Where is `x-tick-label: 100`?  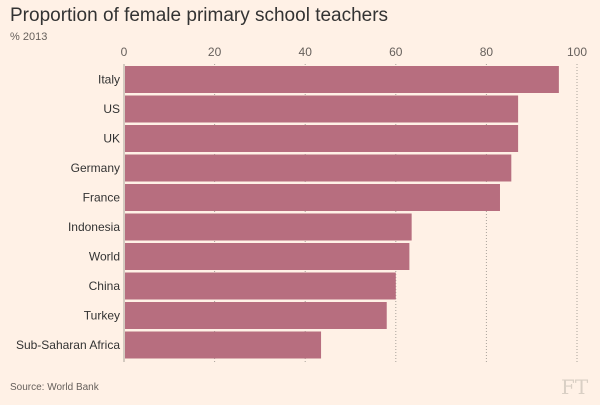
x-tick-label: 100 is located at coordinates (577, 52).